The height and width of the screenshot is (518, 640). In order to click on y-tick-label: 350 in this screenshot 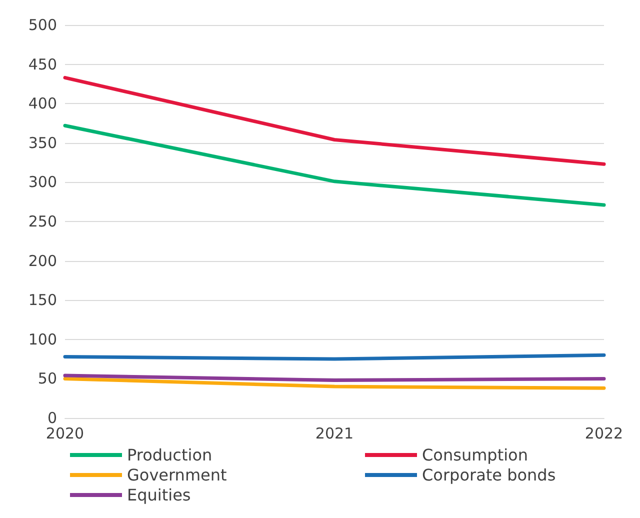, I will do `click(42, 143)`.